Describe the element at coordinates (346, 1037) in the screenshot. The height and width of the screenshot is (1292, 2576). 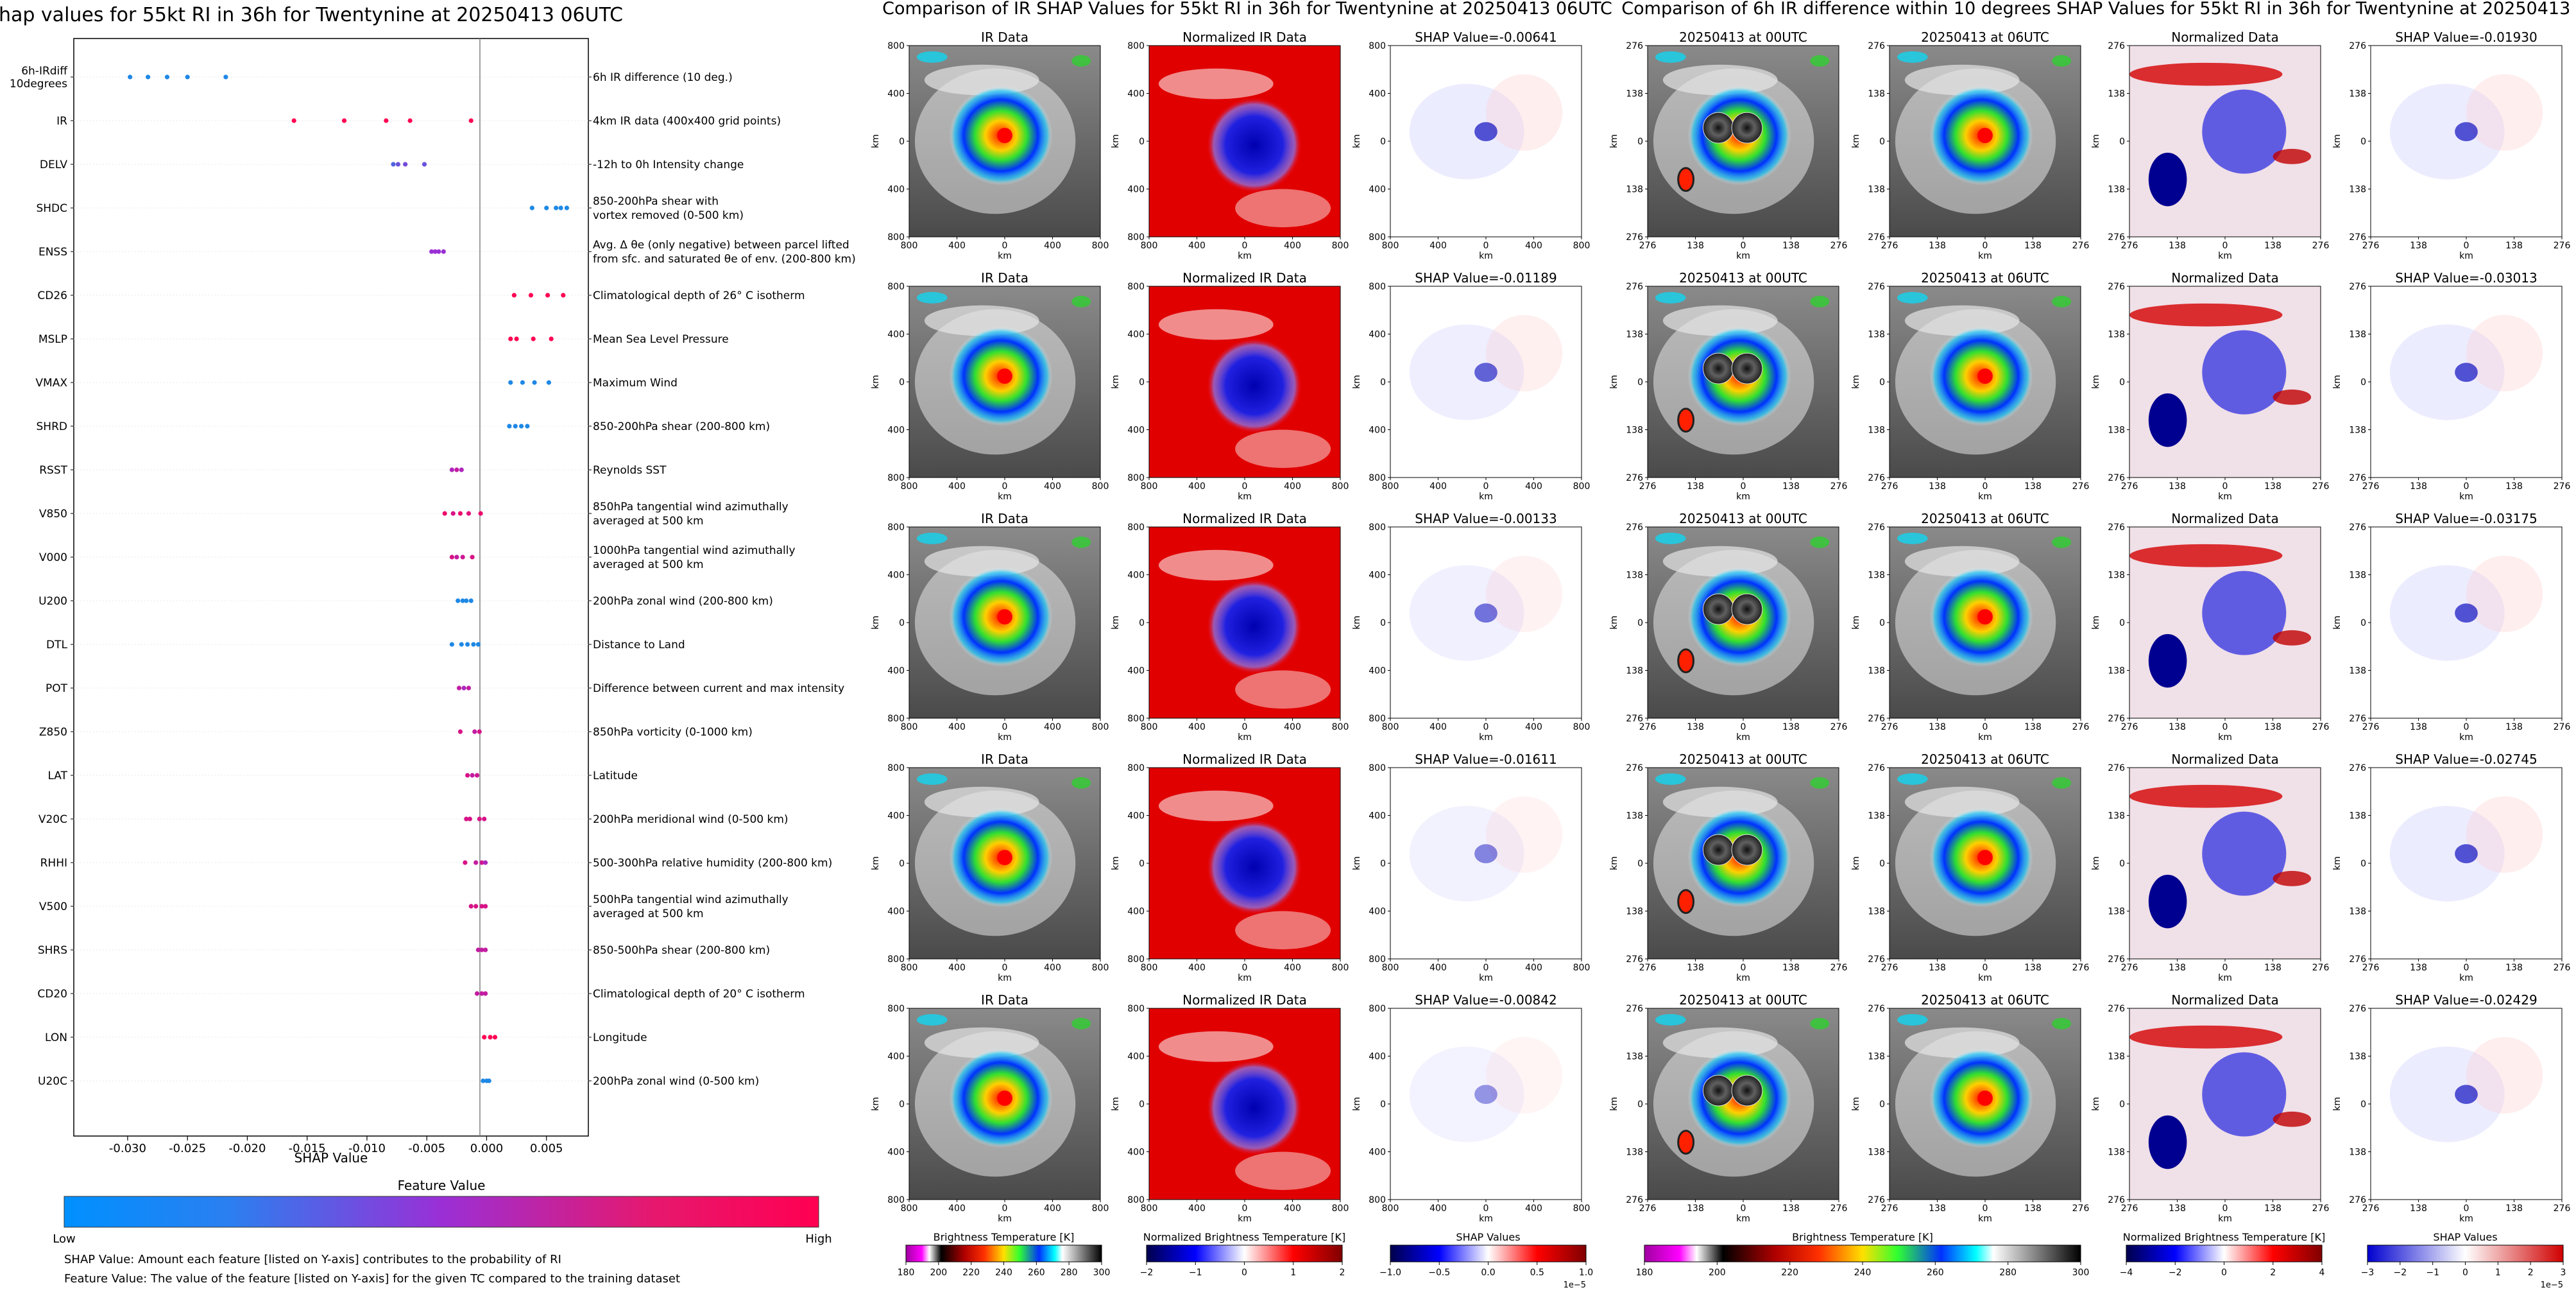
I see `feature-row: LON Longitude` at that location.